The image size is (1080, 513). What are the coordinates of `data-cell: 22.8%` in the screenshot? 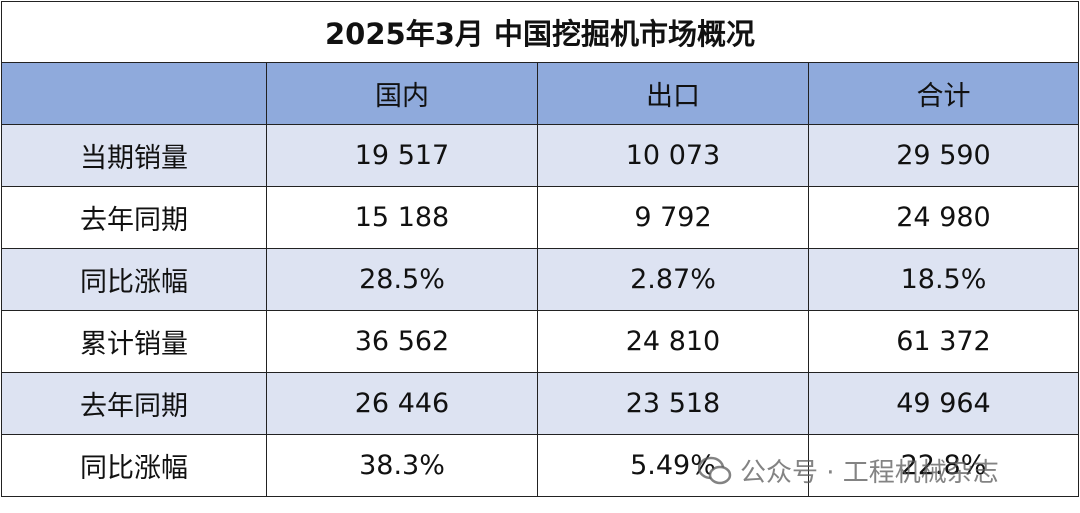 It's located at (943, 465).